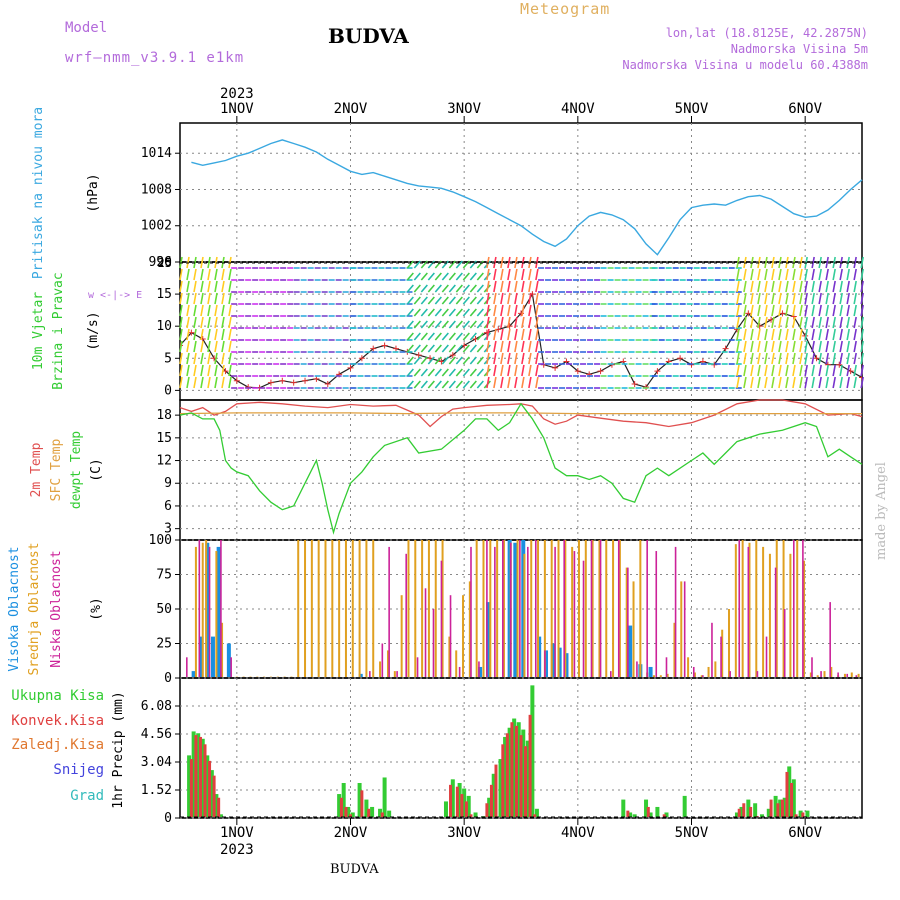  What do you see at coordinates (521, 470) in the screenshot?
I see `panel-frame-temperature` at bounding box center [521, 470].